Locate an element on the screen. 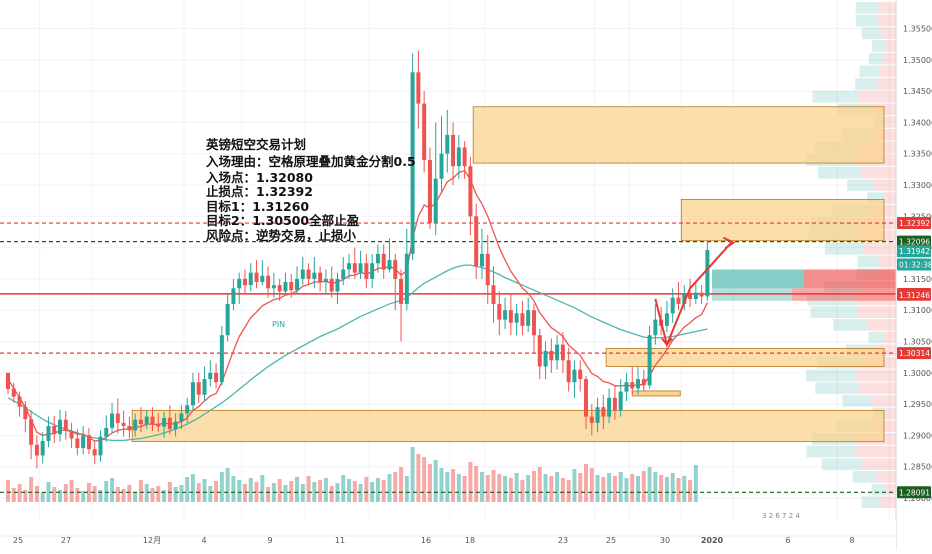 Image resolution: width=932 pixels, height=554 pixels. time-tick-label: 23 is located at coordinates (563, 540).